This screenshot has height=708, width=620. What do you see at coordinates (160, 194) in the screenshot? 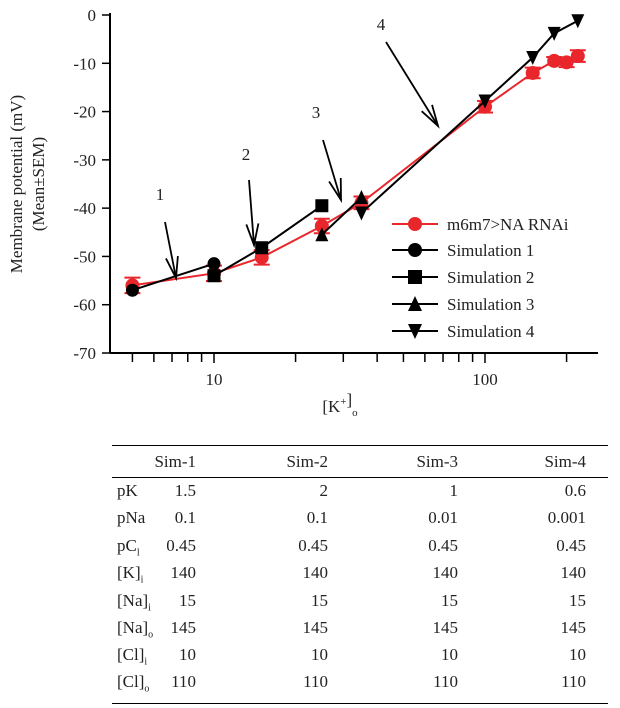
I see `annotation-label: 1` at bounding box center [160, 194].